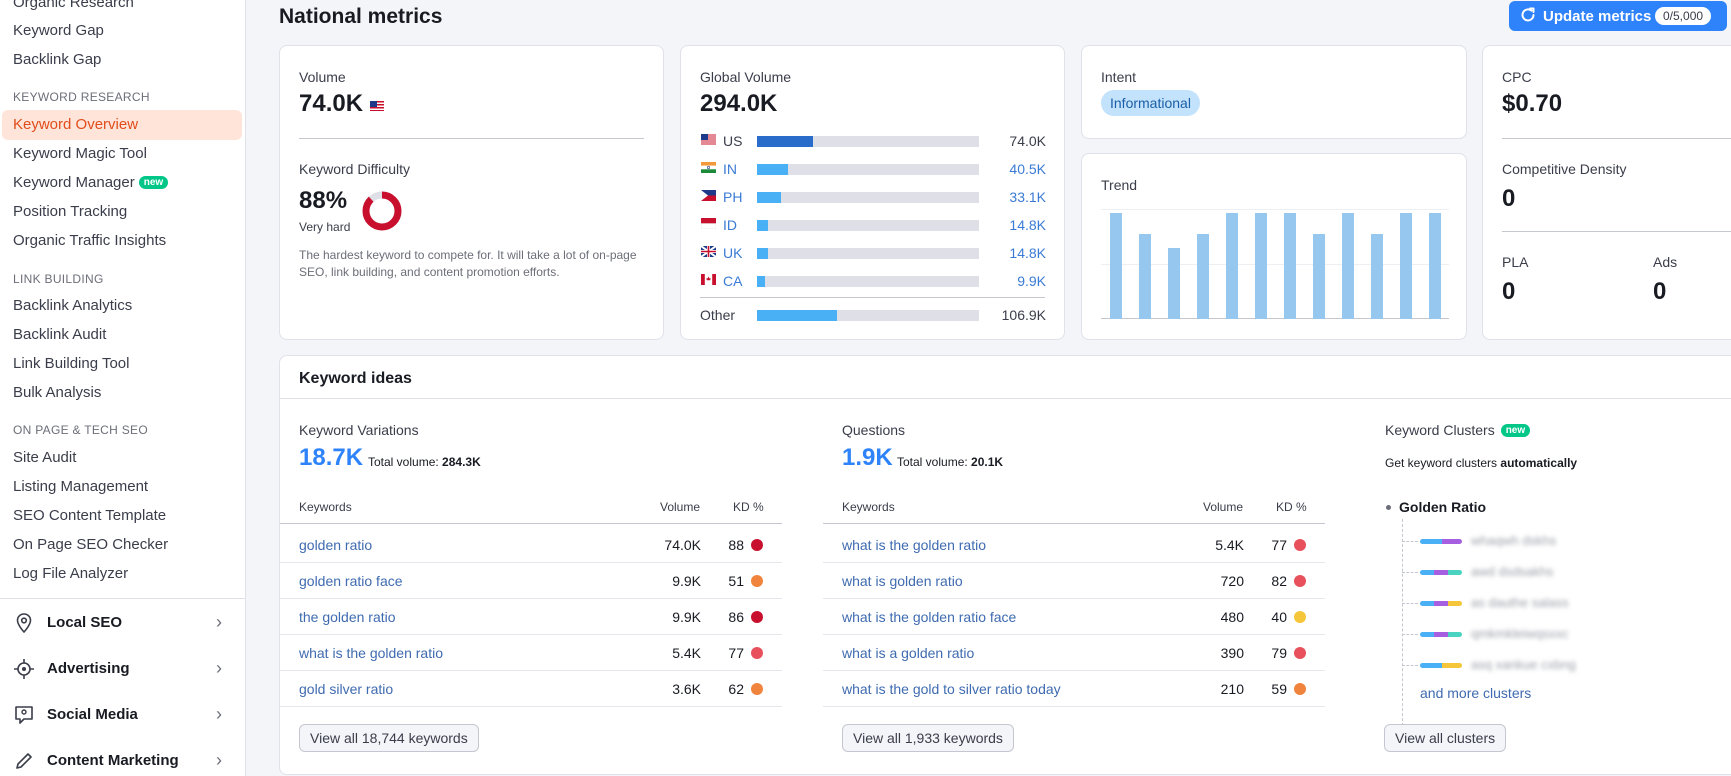 This screenshot has height=776, width=1731. What do you see at coordinates (73, 5) in the screenshot?
I see `sidebar-item-organic-research: Organic Research` at bounding box center [73, 5].